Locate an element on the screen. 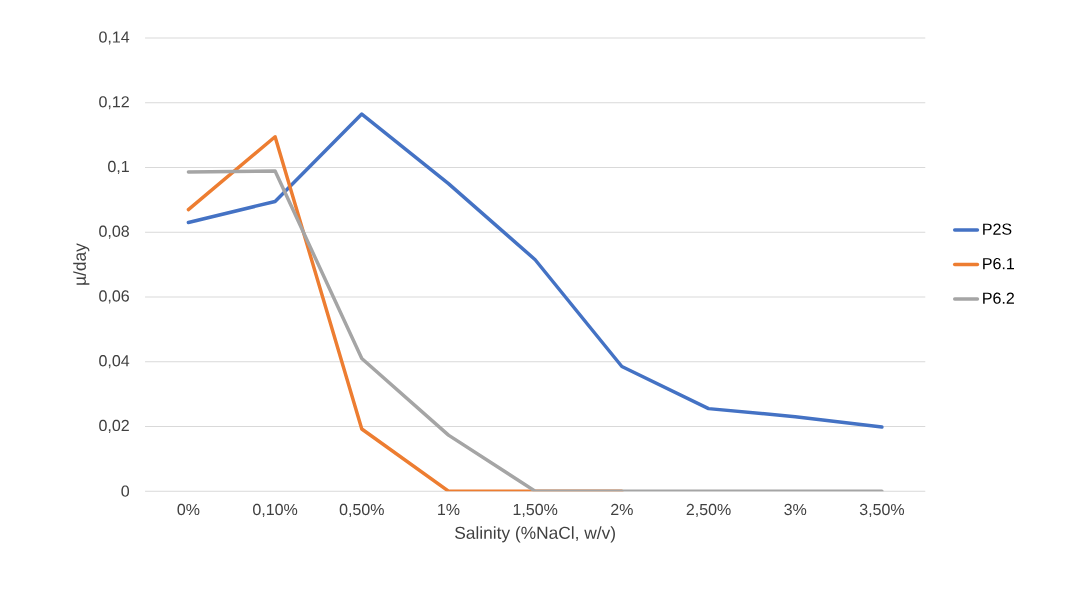 Image resolution: width=1083 pixels, height=604 pixels. y-tick-label: 0,02 is located at coordinates (114, 426).